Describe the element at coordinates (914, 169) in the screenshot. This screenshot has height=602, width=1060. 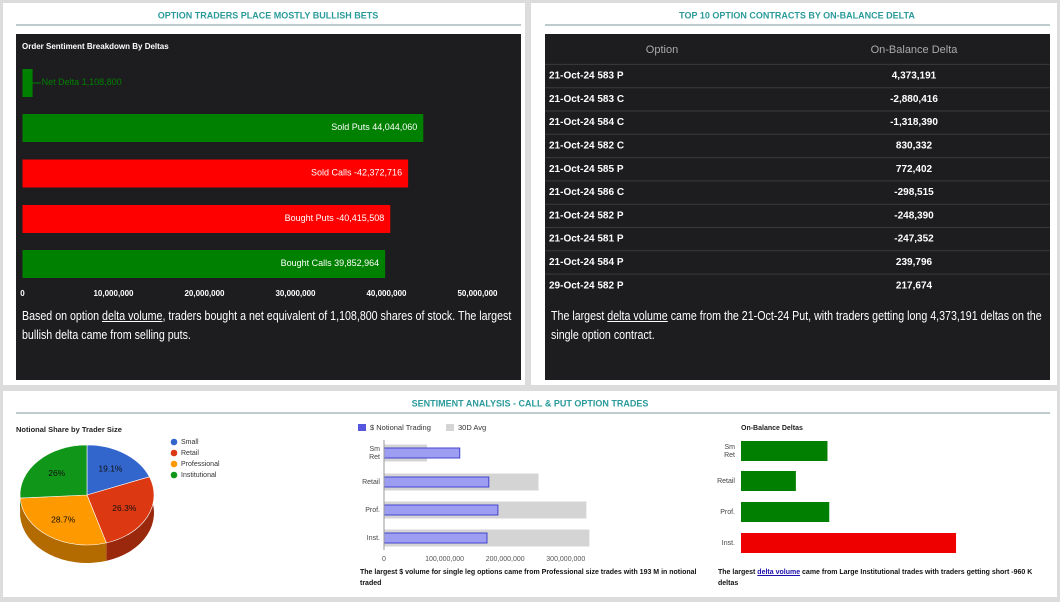
I see `table-cell: 772,402` at that location.